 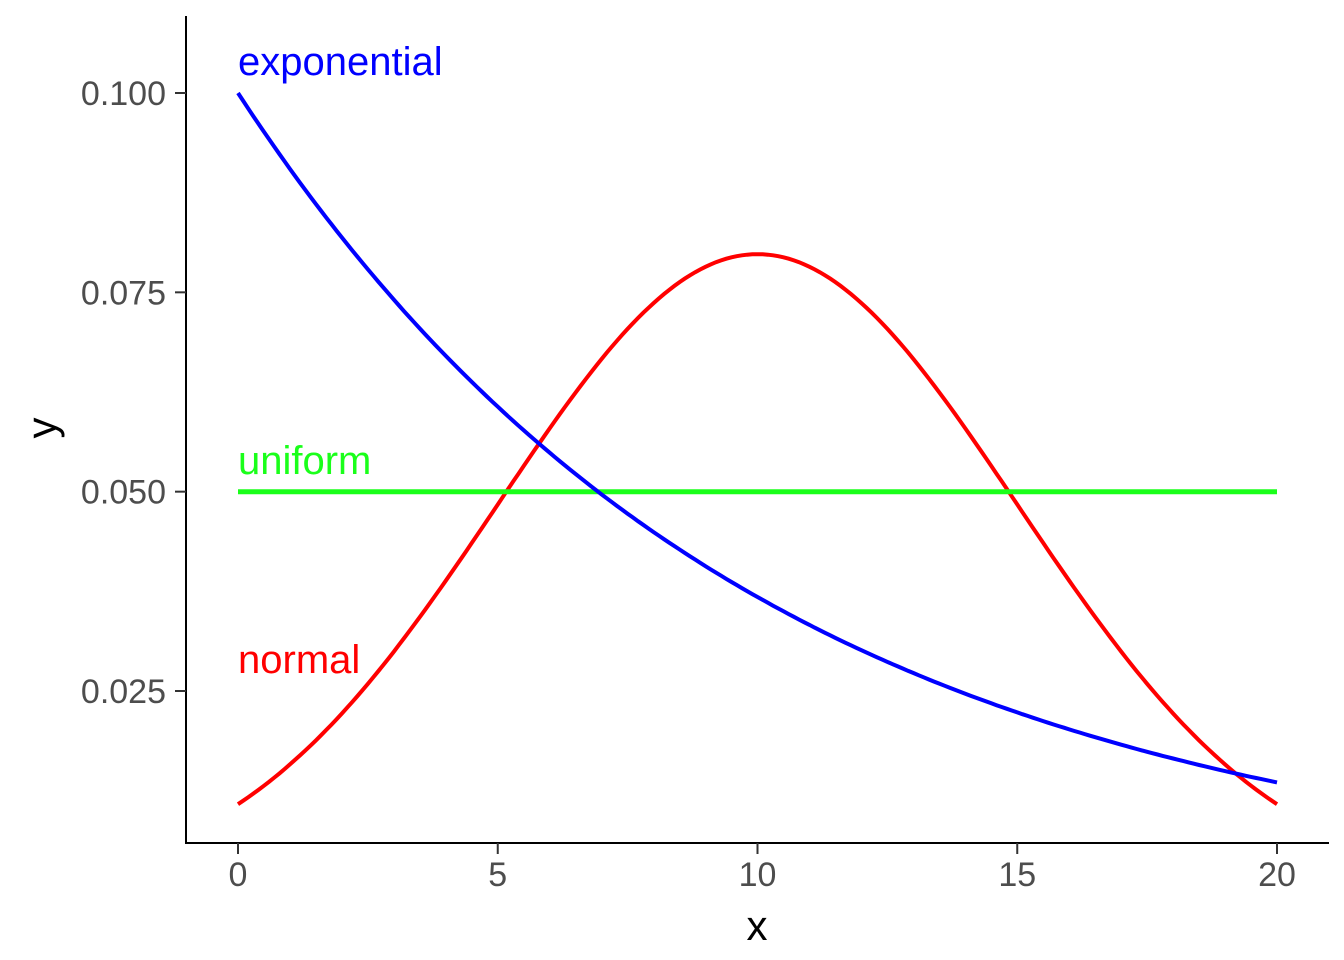 I want to click on x-tick-label: 0, so click(x=238, y=875).